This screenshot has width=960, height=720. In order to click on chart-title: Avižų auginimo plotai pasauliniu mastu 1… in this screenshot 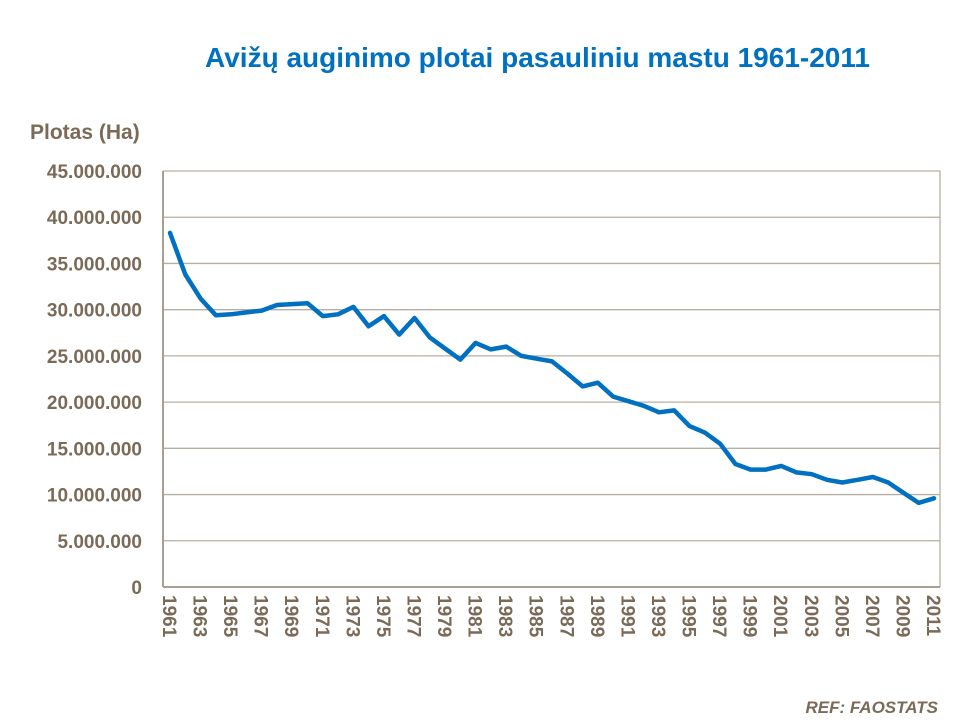, I will do `click(537, 57)`.